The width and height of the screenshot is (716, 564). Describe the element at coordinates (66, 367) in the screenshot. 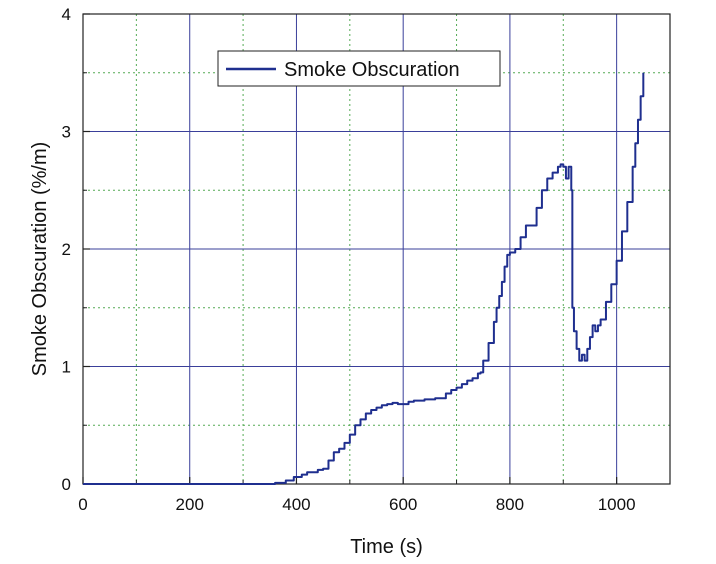

I see `y-tick-label: 1` at that location.